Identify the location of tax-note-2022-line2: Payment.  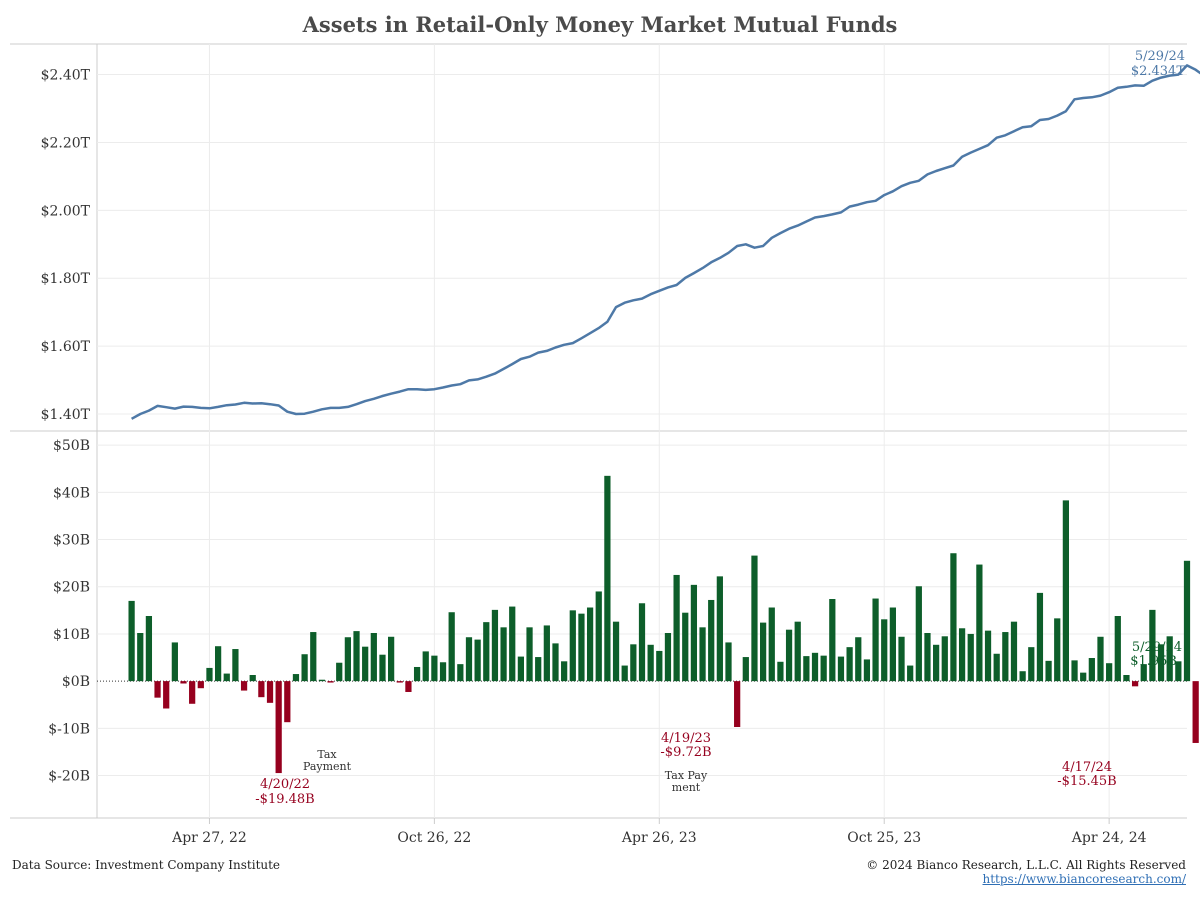
(327, 766).